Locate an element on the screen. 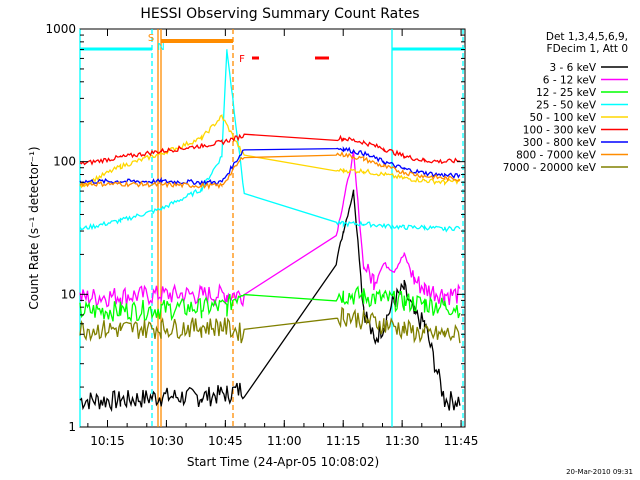  x-tick-label: 10:15 is located at coordinates (107, 441).